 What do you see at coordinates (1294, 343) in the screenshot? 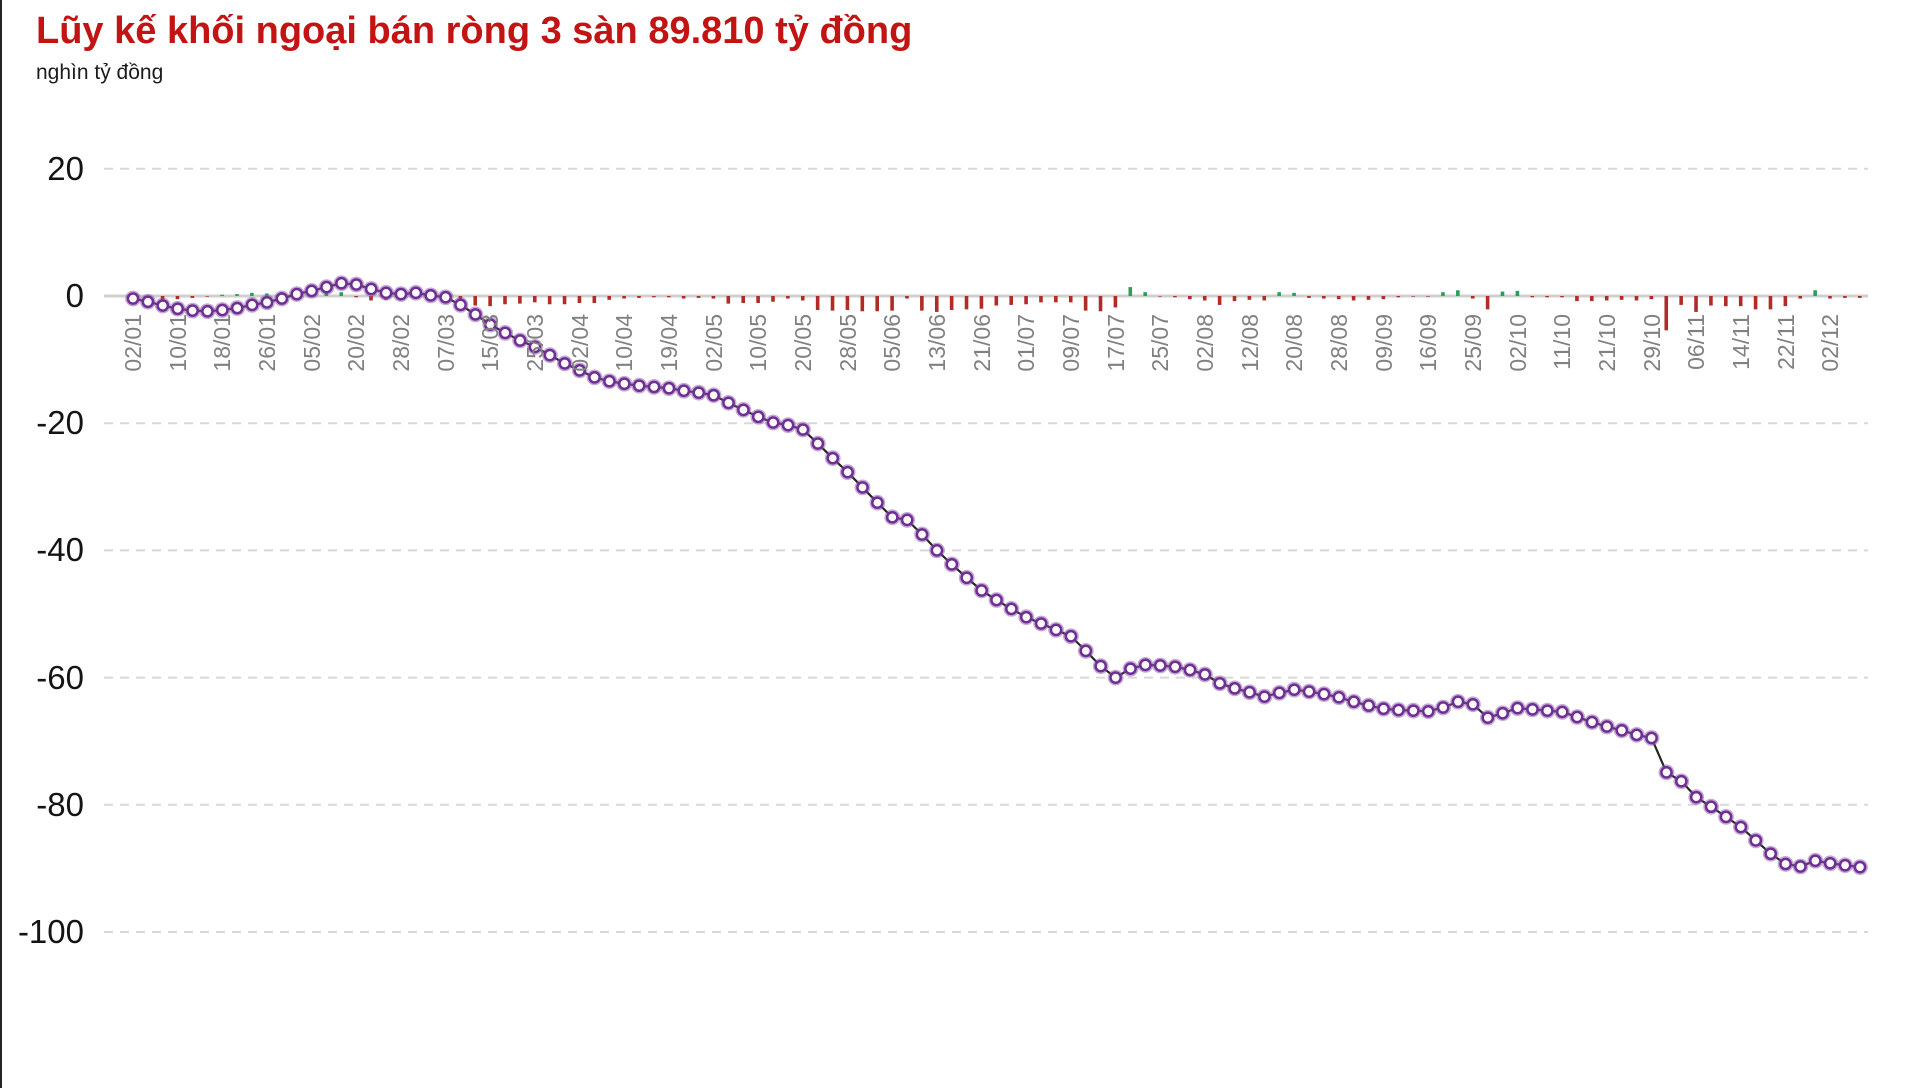
I see `x-axis-tick-label: 20/08` at bounding box center [1294, 343].